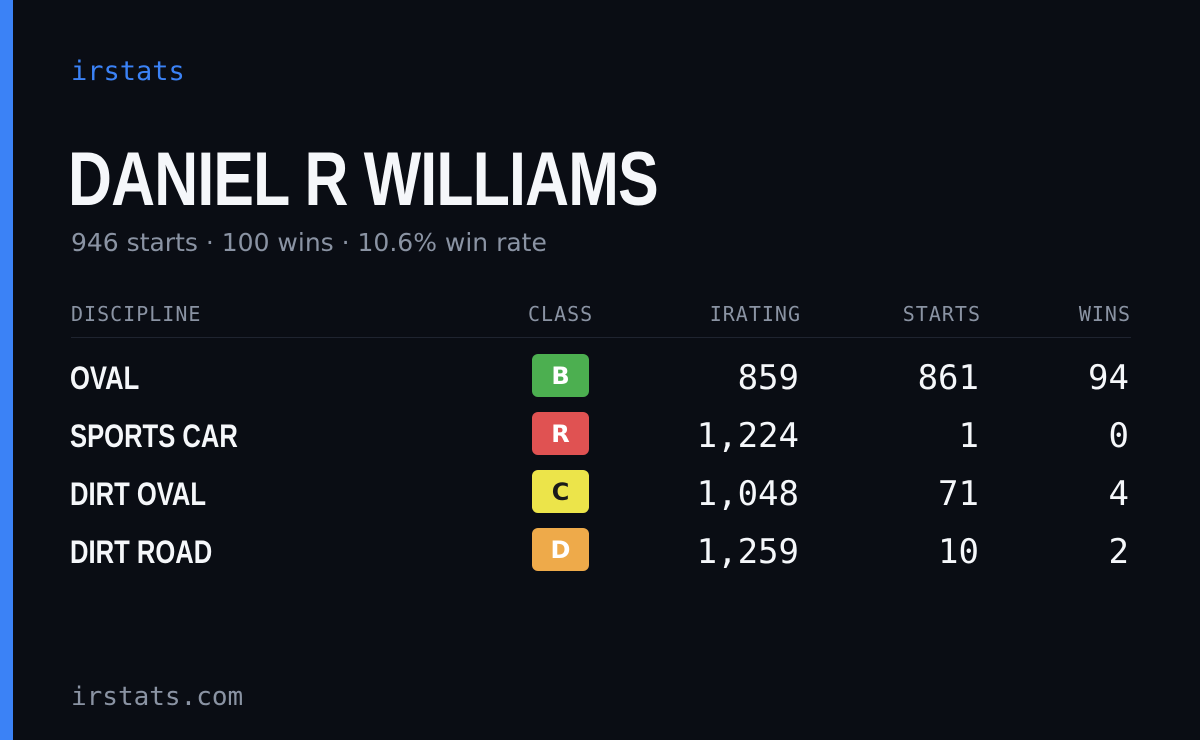 The width and height of the screenshot is (1200, 740). What do you see at coordinates (958, 494) in the screenshot?
I see `starts-value: 71` at bounding box center [958, 494].